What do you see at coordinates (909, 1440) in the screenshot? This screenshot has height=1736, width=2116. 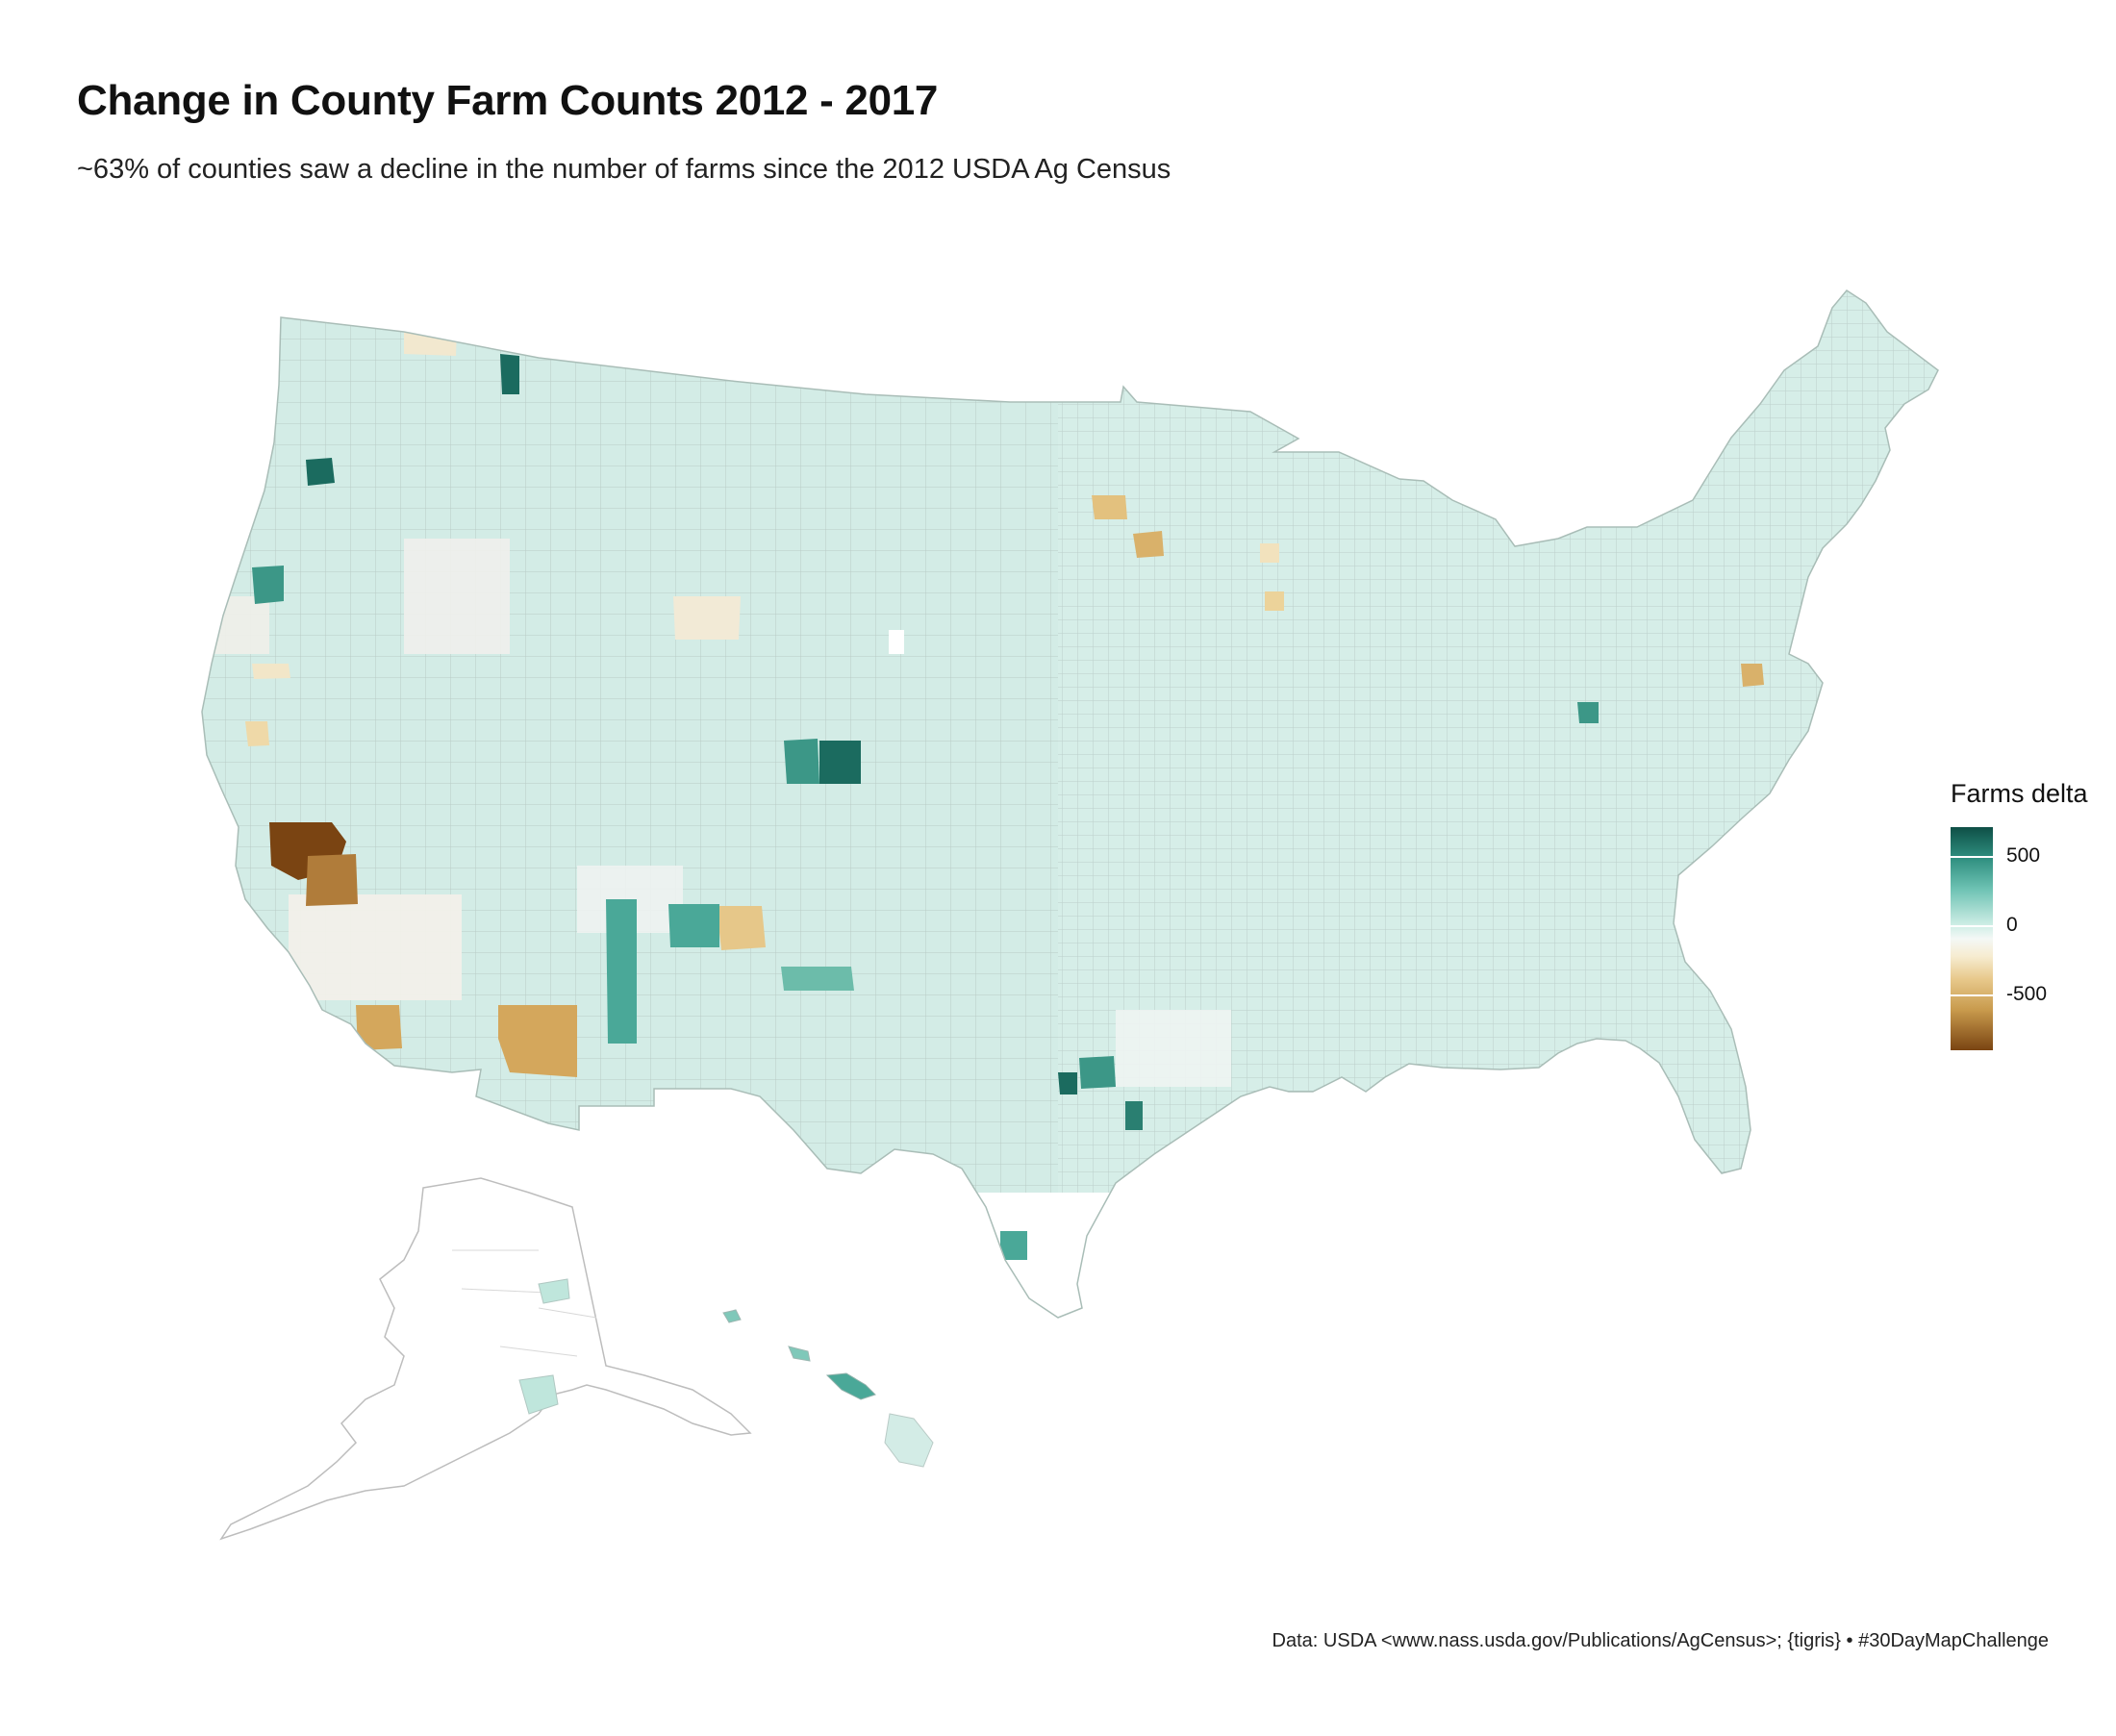 I see `hawaii-big-island` at bounding box center [909, 1440].